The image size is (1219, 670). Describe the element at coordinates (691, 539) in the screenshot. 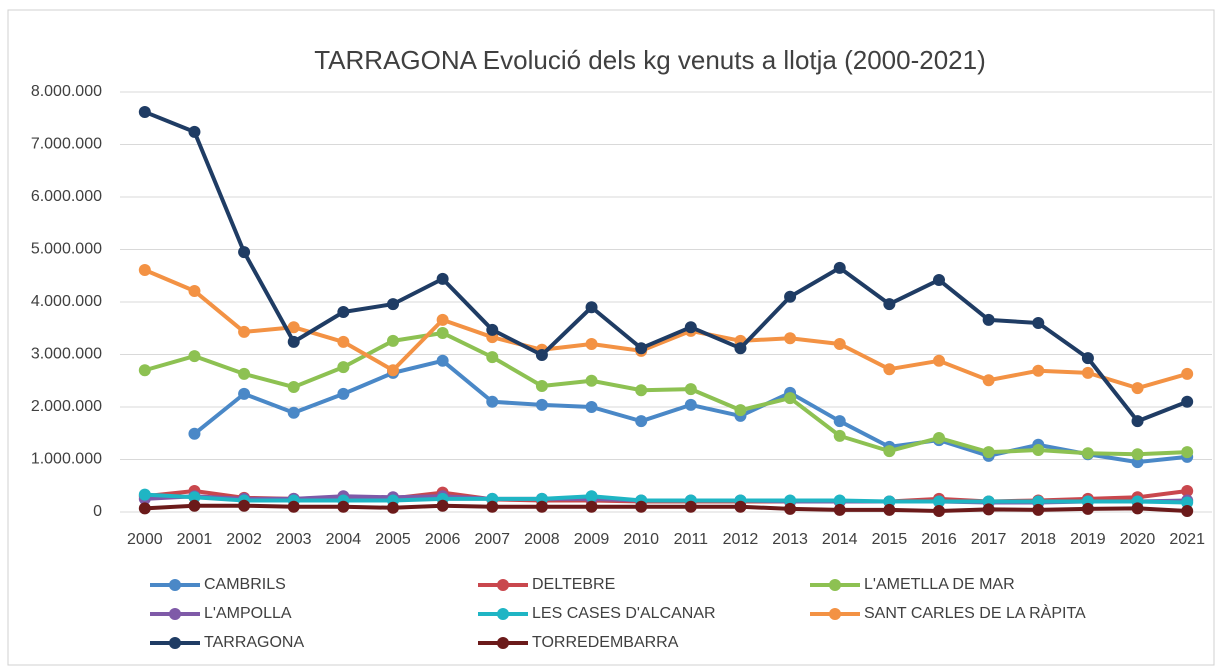

I see `x-tick-label: 2011` at that location.